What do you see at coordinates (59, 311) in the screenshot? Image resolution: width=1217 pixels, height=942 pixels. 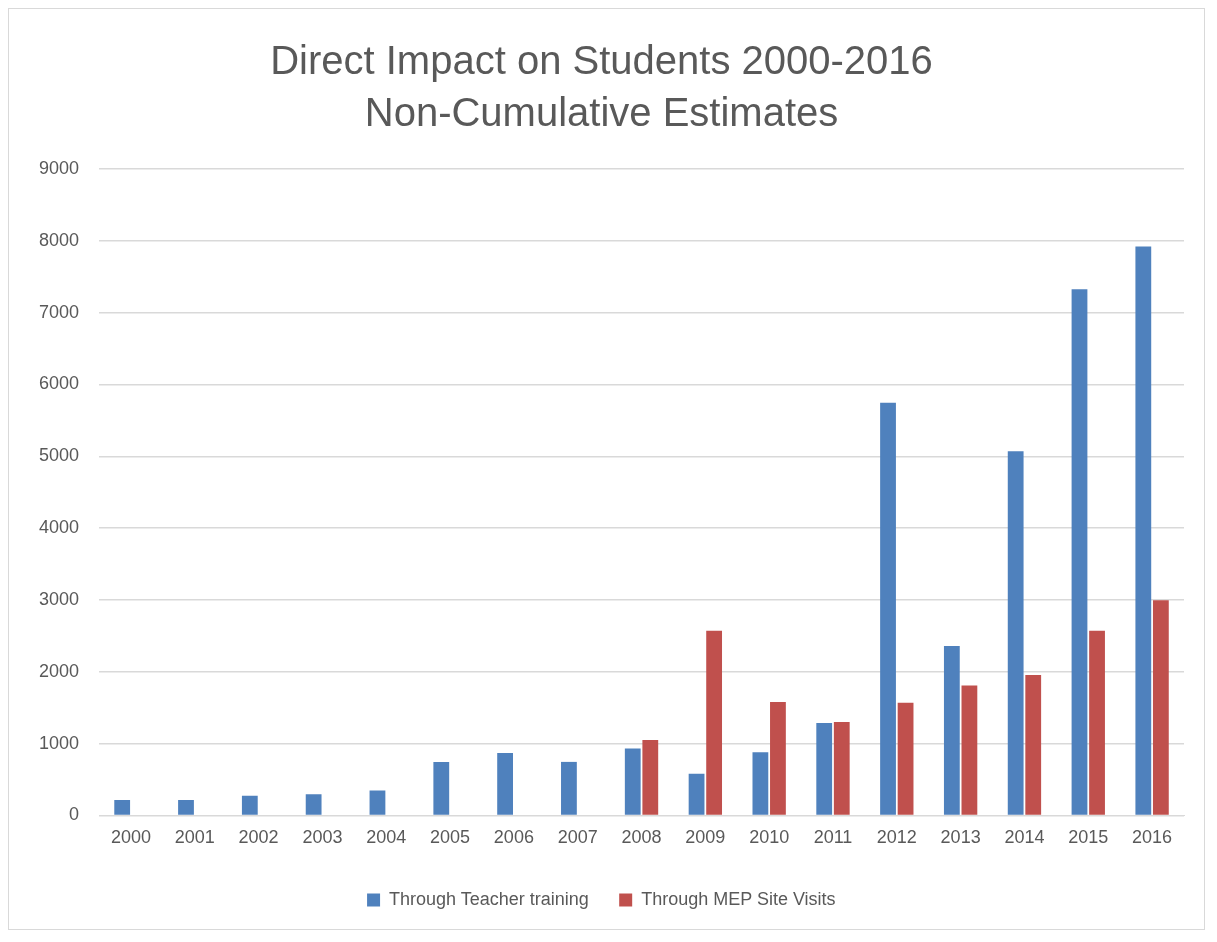 I see `y-tick-label: 7000` at bounding box center [59, 311].